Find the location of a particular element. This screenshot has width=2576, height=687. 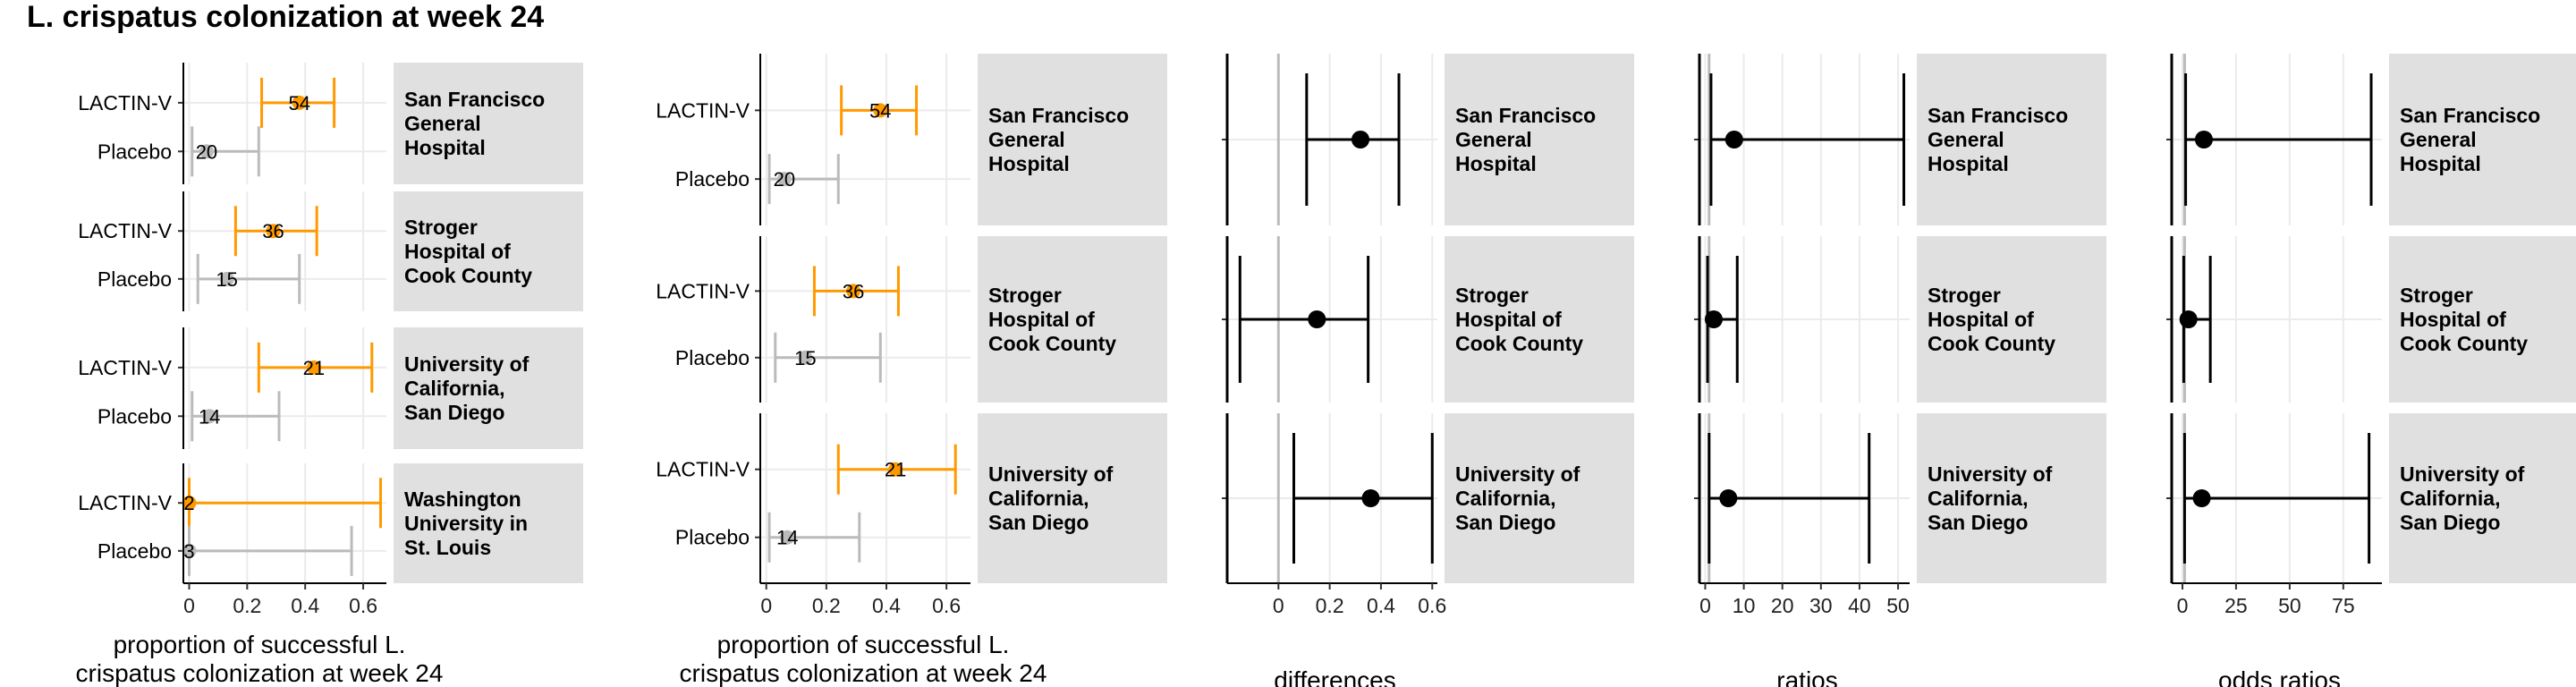

sample-size-label: 15 is located at coordinates (805, 358).